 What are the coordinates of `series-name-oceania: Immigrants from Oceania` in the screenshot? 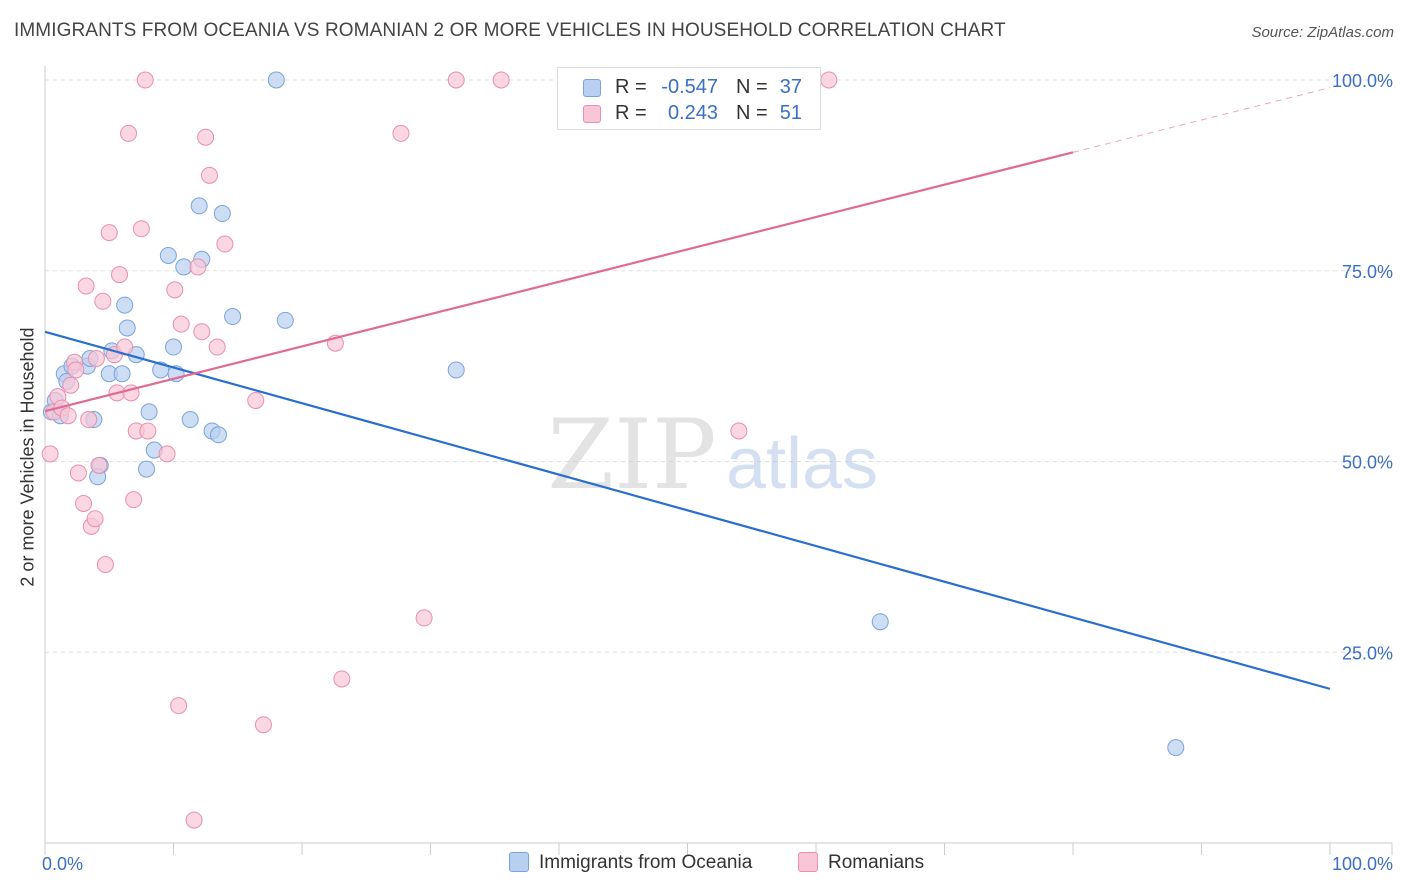 It's located at (646, 862).